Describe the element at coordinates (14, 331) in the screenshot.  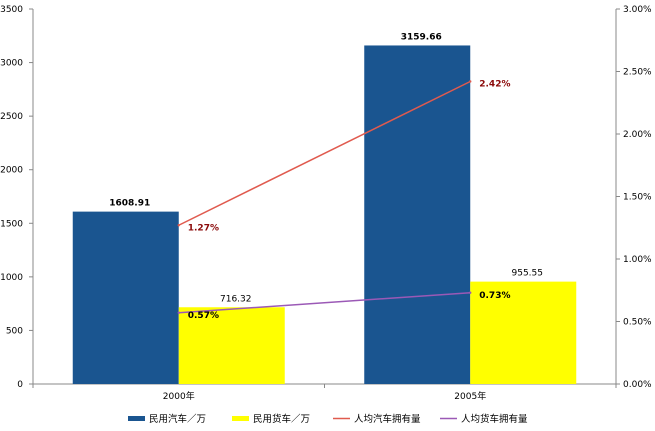
I see `left-tick-label: 500` at that location.